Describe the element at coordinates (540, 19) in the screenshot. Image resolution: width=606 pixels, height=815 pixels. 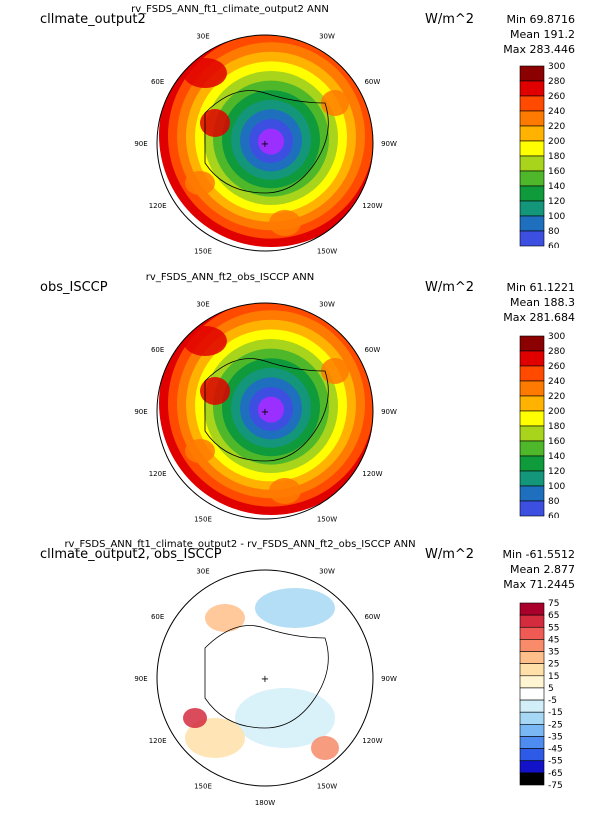
I see `stat-min: Min 69.8716` at that location.